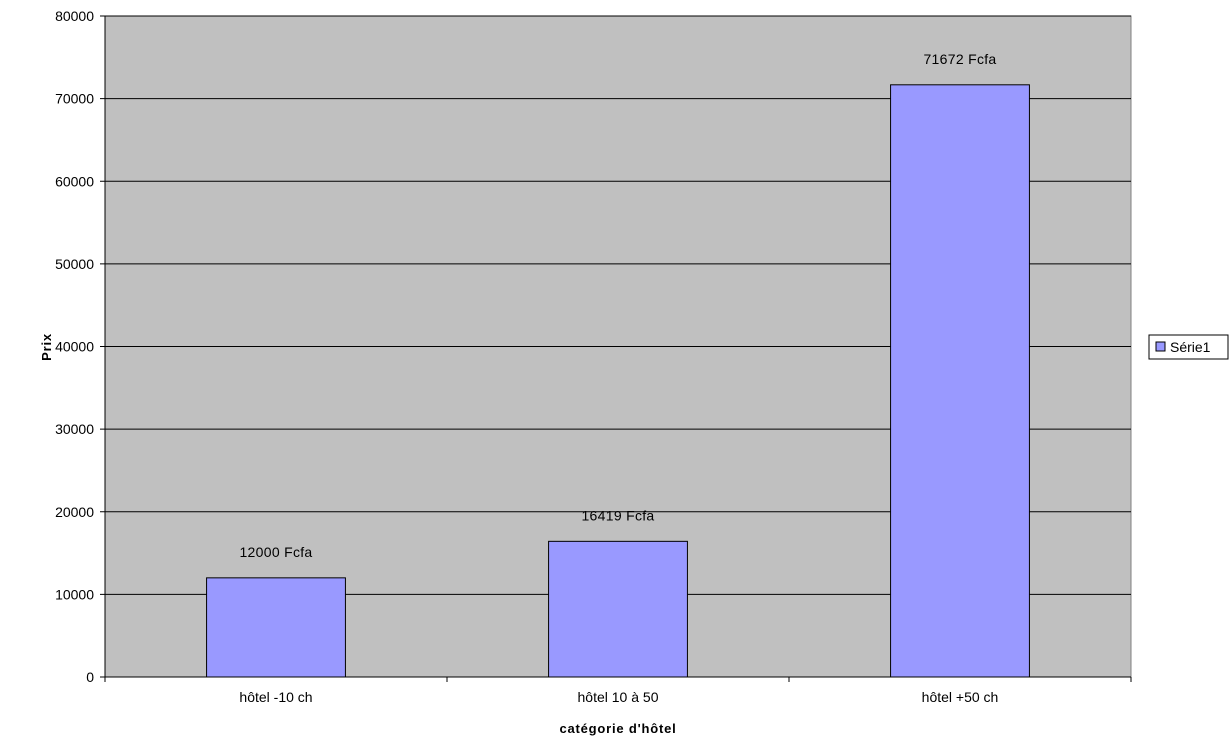  I want to click on x-tick-label: hôtel 10 à 50, so click(618, 697).